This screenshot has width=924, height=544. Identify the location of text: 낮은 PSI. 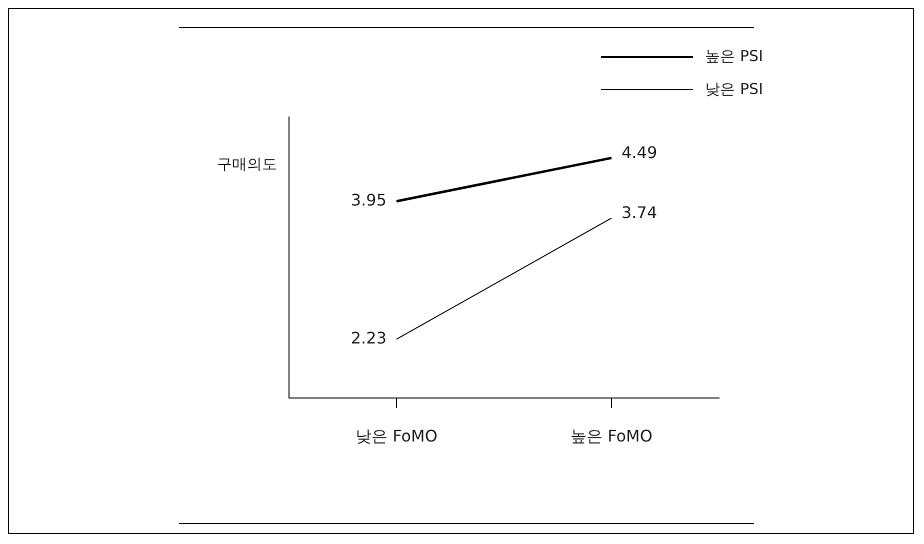
(734, 89).